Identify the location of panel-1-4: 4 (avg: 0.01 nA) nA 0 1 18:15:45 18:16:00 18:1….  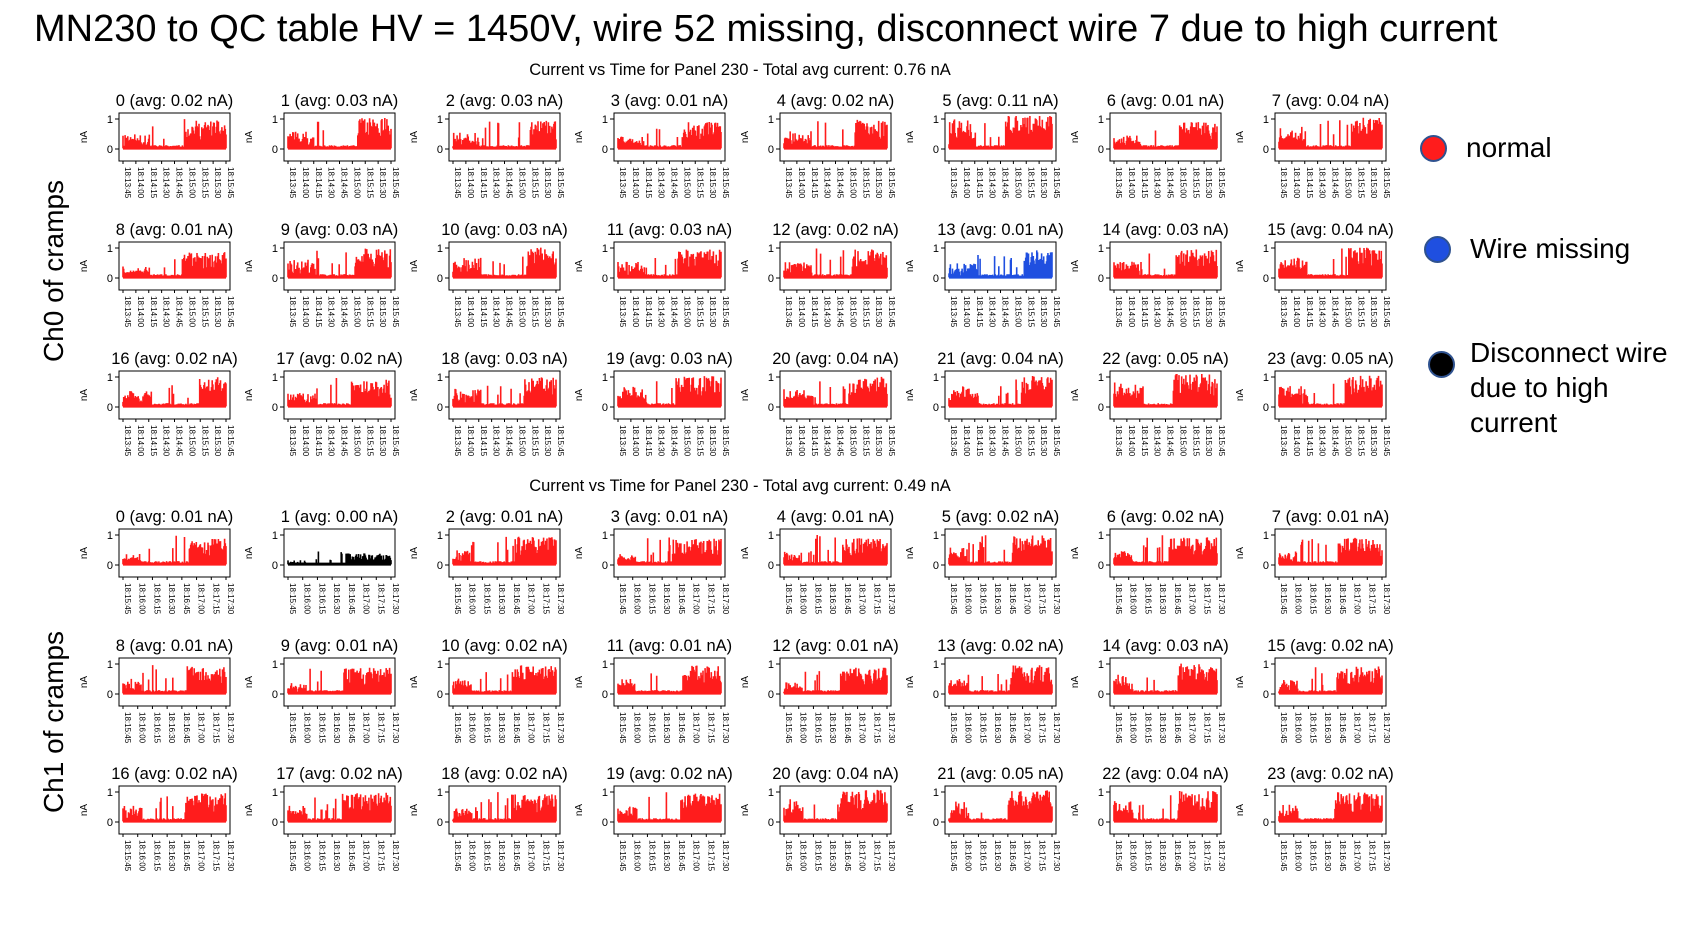
(818, 561).